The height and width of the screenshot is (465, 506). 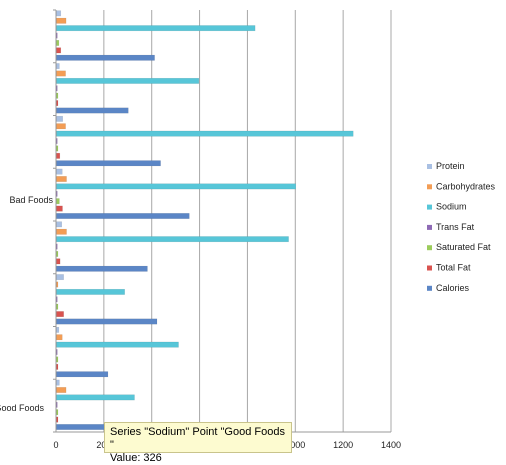 I want to click on legend-entry: Protein, so click(x=450, y=166).